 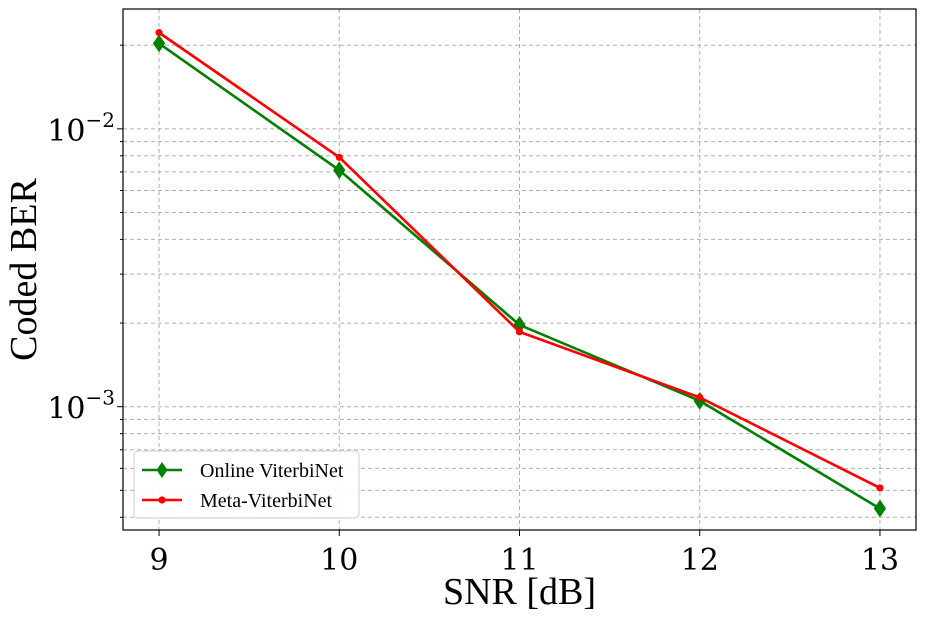 I want to click on x-tick-label: 10, so click(x=339, y=560).